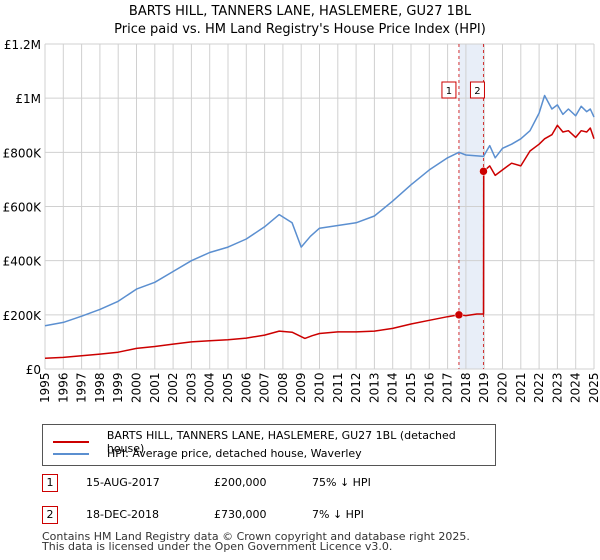  Describe the element at coordinates (356, 387) in the screenshot. I see `x-tick-label: 2012` at that location.